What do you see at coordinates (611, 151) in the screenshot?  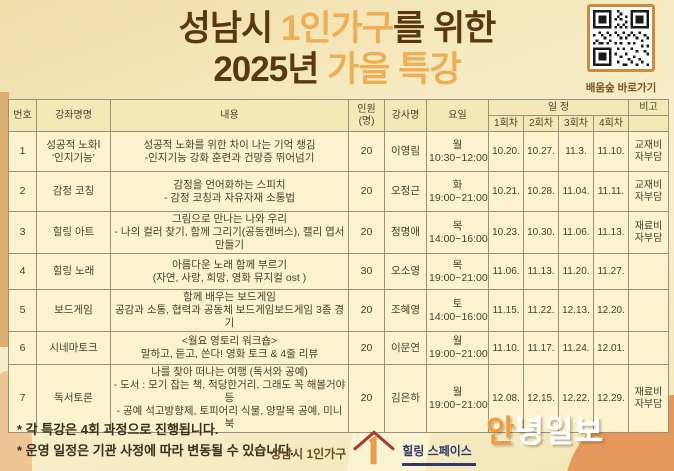 I see `cell-session-4: 11.10.` at bounding box center [611, 151].